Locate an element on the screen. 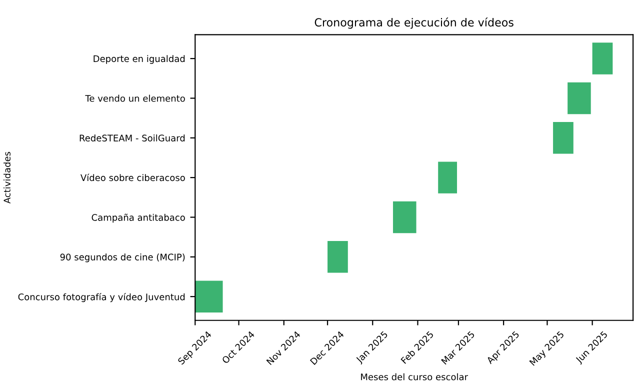 The image size is (644, 386). y-tick-label: Campaña antitabaco is located at coordinates (138, 218).